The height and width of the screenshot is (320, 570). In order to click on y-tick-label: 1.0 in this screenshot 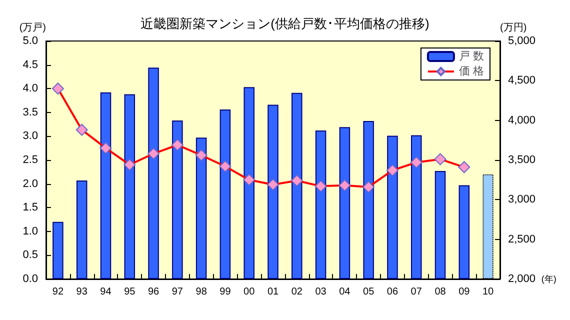, I will do `click(30, 231)`.